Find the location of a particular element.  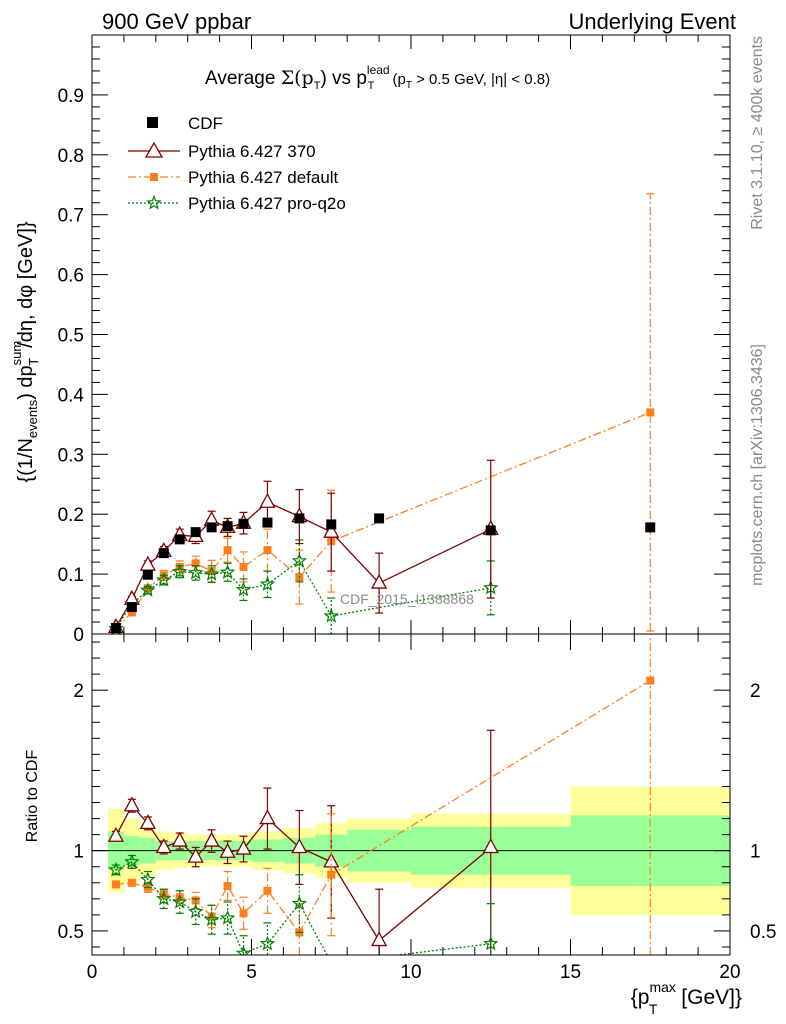

legend-cdf-marker is located at coordinates (152, 122).